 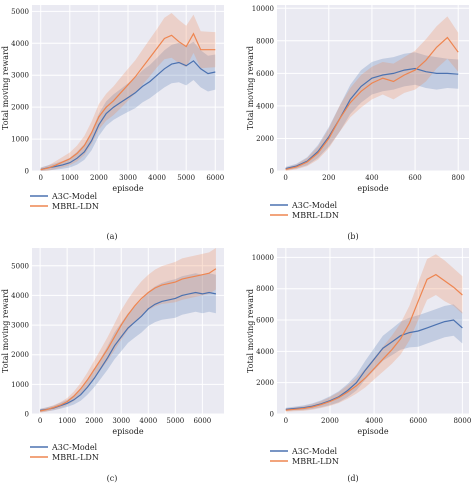 I want to click on x-tick-label: 400, so click(x=371, y=178).